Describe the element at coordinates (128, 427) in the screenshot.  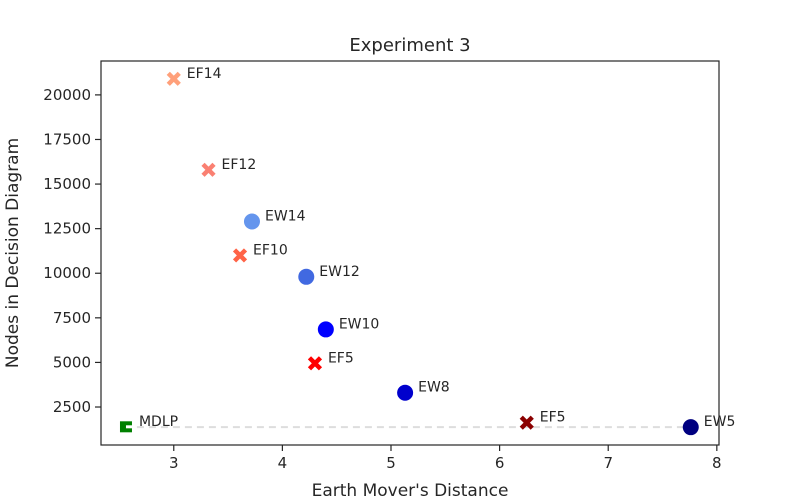
I see `point-marker-notch` at that location.